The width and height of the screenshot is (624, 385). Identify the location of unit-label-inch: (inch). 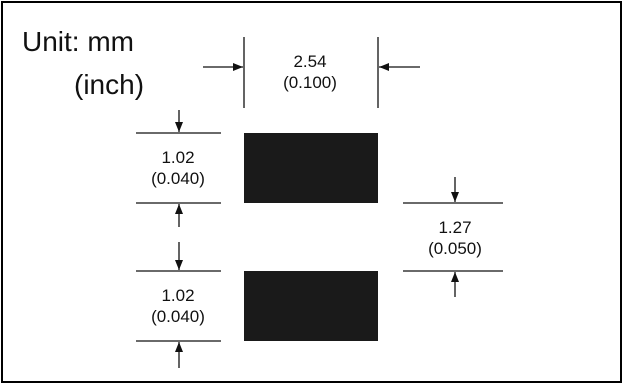
(109, 84).